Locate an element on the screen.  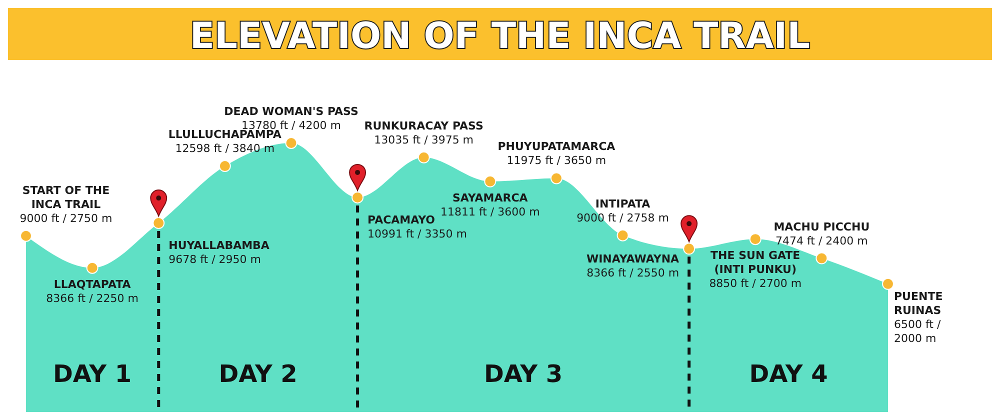
data-label: INTIPATA 9000 ft / 2758 m is located at coordinates (622, 210).